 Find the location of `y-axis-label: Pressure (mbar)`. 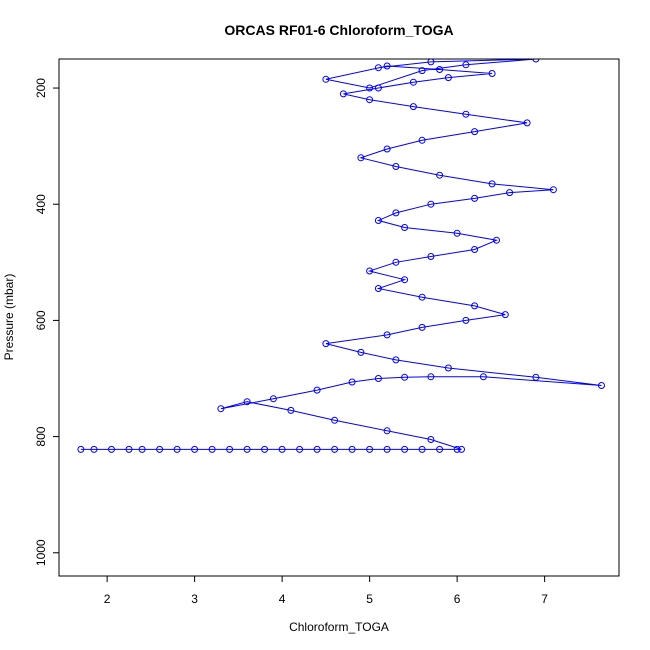

y-axis-label: Pressure (mbar) is located at coordinates (9, 317).